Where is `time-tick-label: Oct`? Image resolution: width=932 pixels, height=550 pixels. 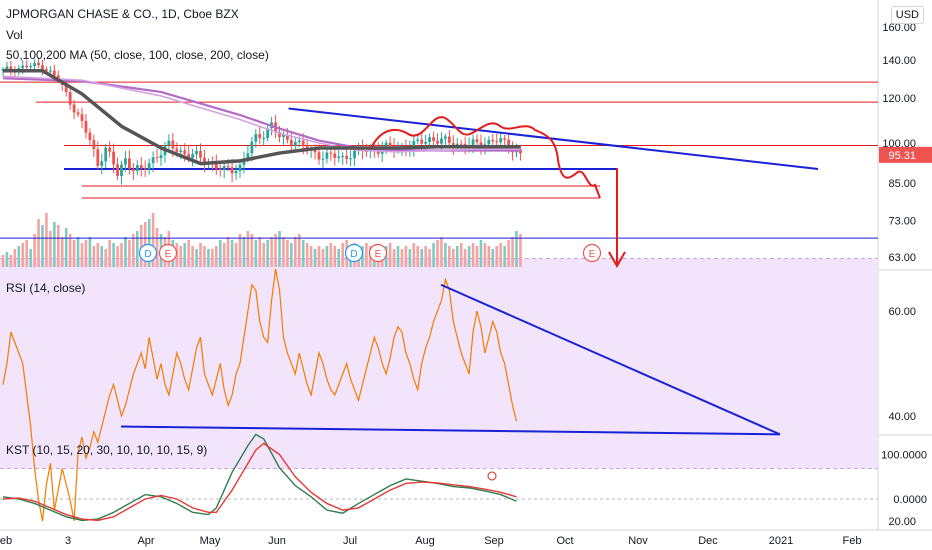
time-tick-label: Oct is located at coordinates (564, 541).